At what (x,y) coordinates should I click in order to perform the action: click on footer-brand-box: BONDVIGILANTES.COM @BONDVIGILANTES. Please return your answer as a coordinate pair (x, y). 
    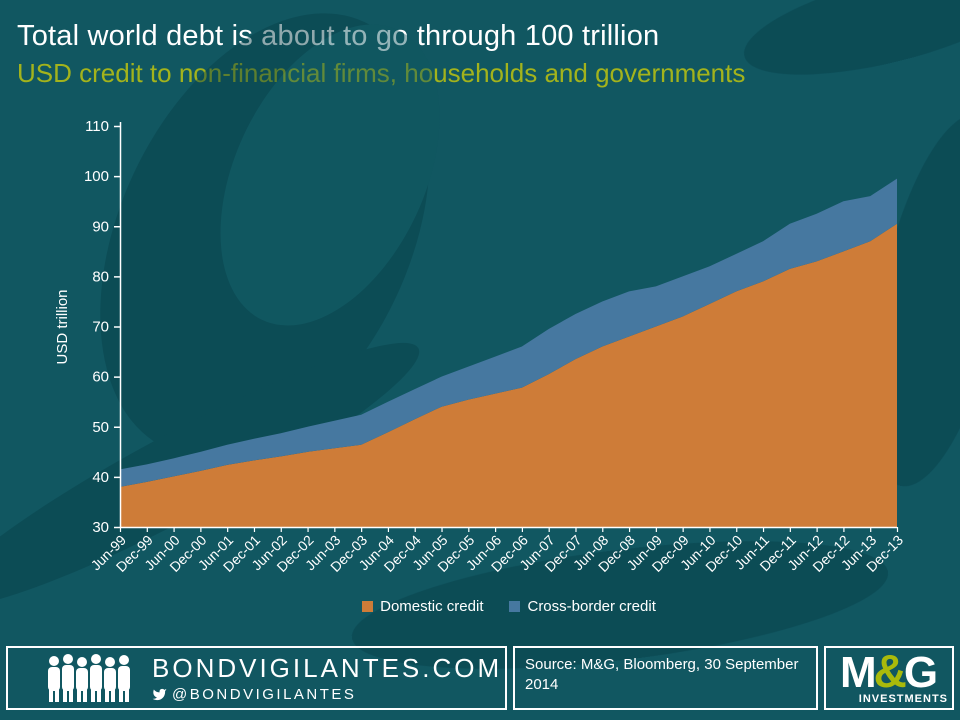
    Looking at the image, I should click on (256, 678).